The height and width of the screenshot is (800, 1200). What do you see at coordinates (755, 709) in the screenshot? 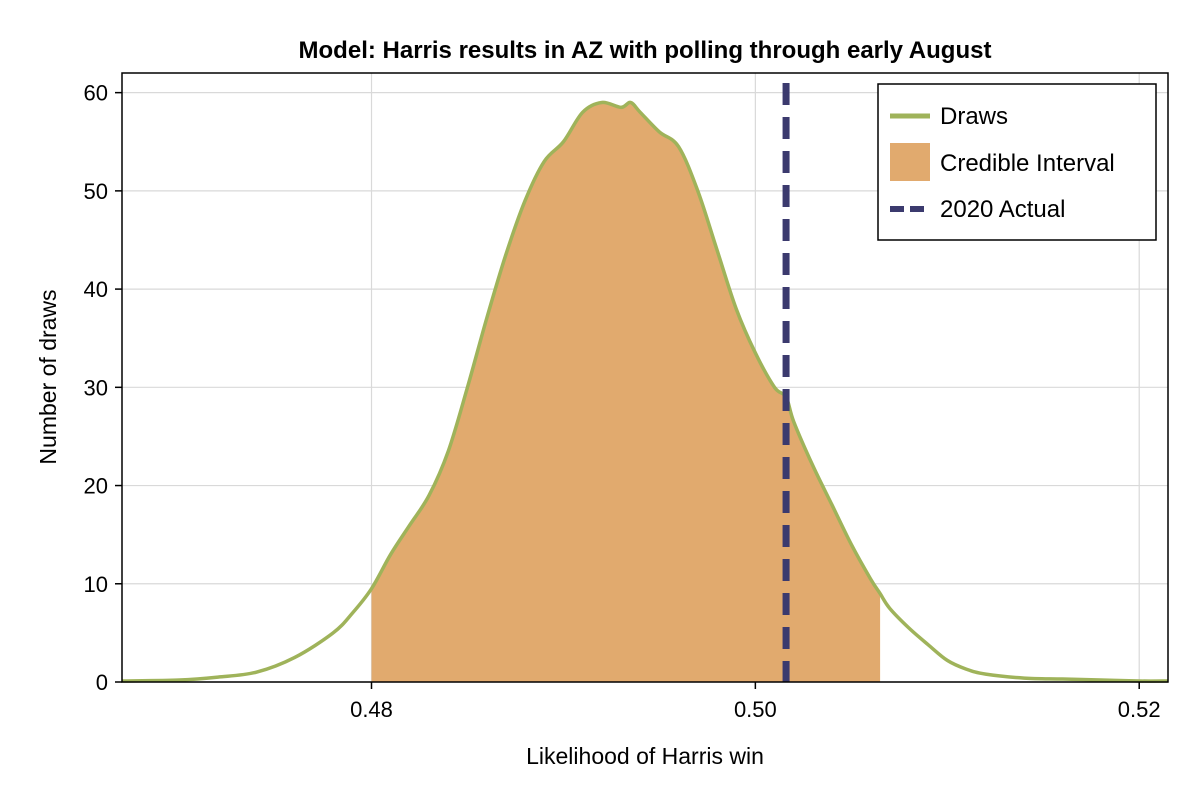
I see `x-tick-label: 0.50` at bounding box center [755, 709].